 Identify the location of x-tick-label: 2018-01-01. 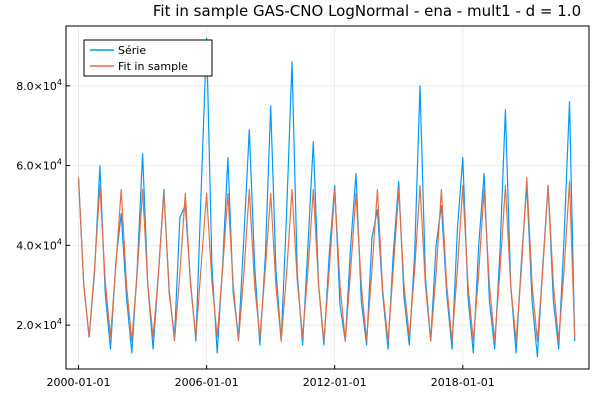
(463, 382).